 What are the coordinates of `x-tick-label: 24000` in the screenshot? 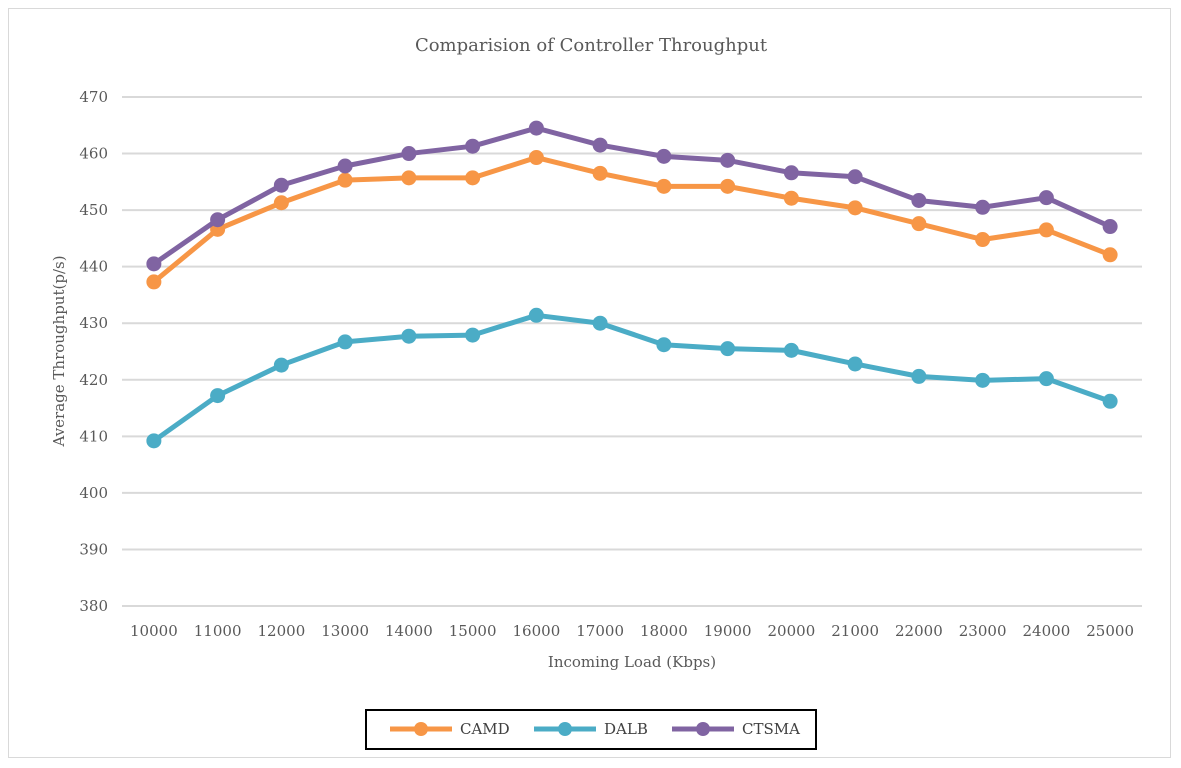 It's located at (1047, 631).